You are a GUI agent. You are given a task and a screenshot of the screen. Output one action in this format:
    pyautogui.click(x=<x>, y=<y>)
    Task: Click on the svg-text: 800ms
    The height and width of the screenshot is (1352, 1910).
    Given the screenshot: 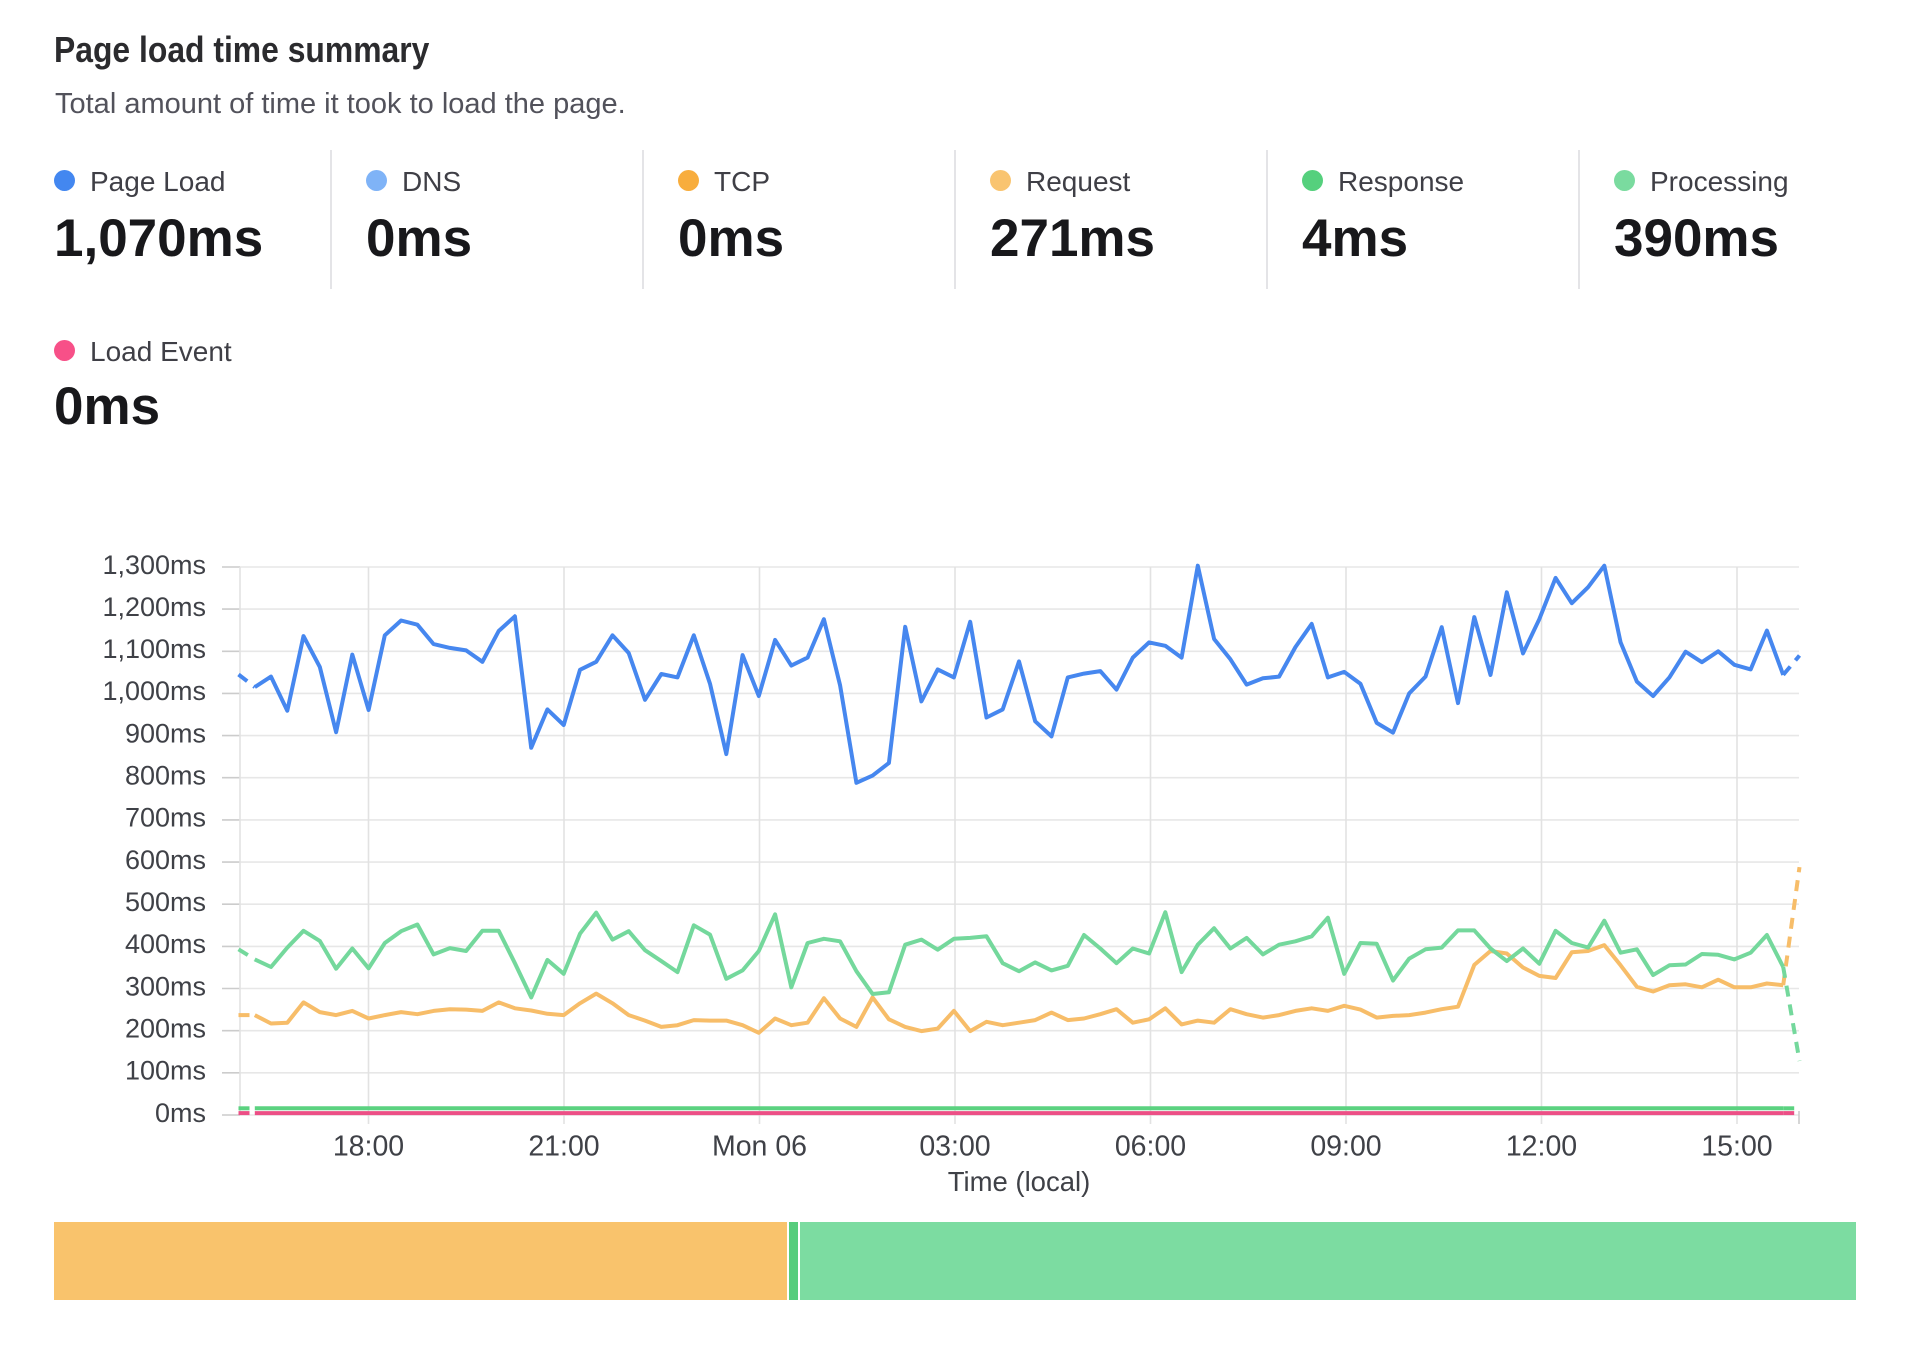 What is the action you would take?
    pyautogui.click(x=165, y=776)
    